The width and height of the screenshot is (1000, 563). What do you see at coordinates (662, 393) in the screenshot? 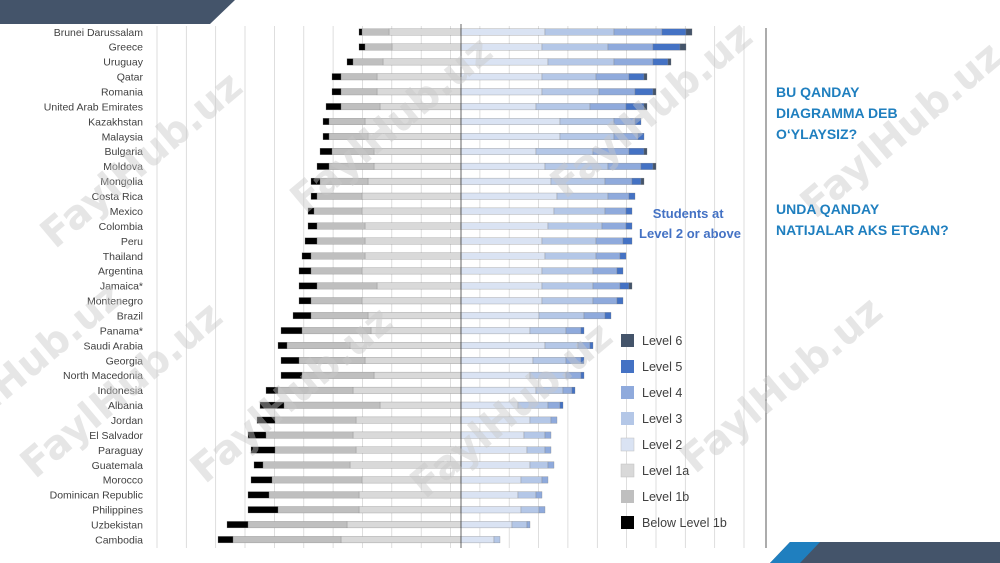
I see `legend-label: Level 4` at bounding box center [662, 393].